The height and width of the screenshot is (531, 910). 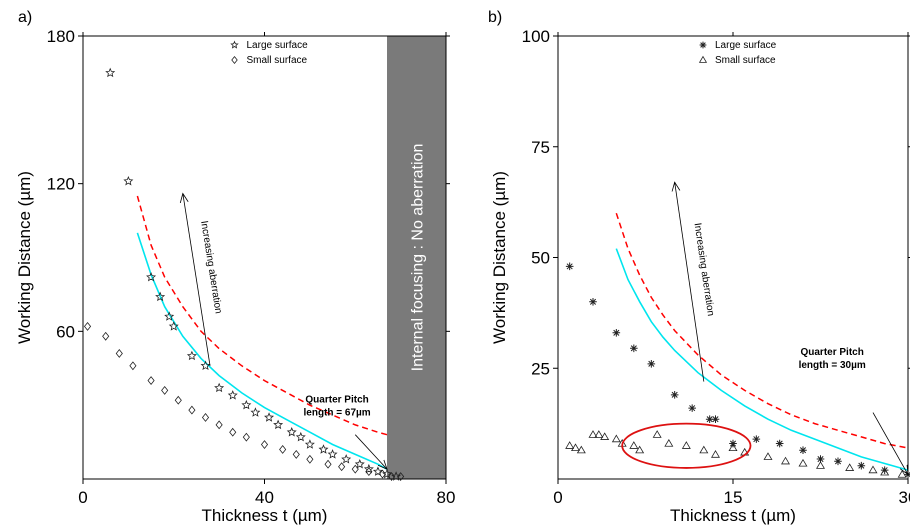 I want to click on panel-label: a), so click(x=25, y=17).